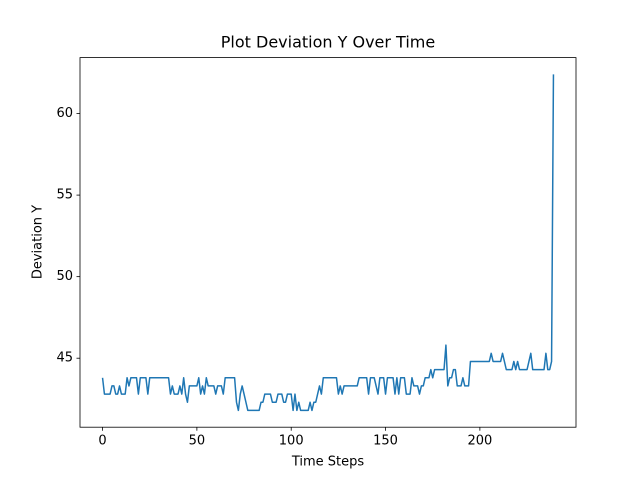  Describe the element at coordinates (38, 242) in the screenshot. I see `y-axis-label: Deviation Y` at that location.